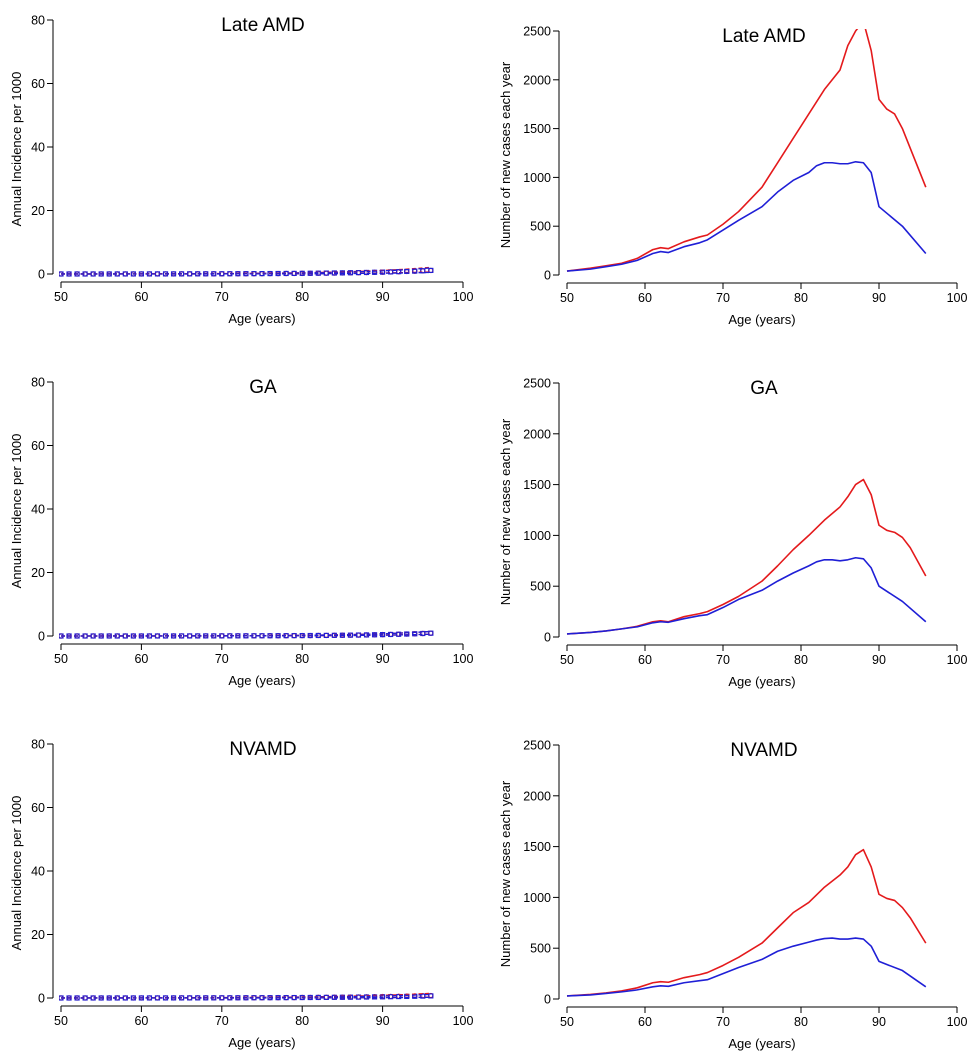 The image size is (971, 1055). I want to click on panel-3-title: GA, so click(764, 388).